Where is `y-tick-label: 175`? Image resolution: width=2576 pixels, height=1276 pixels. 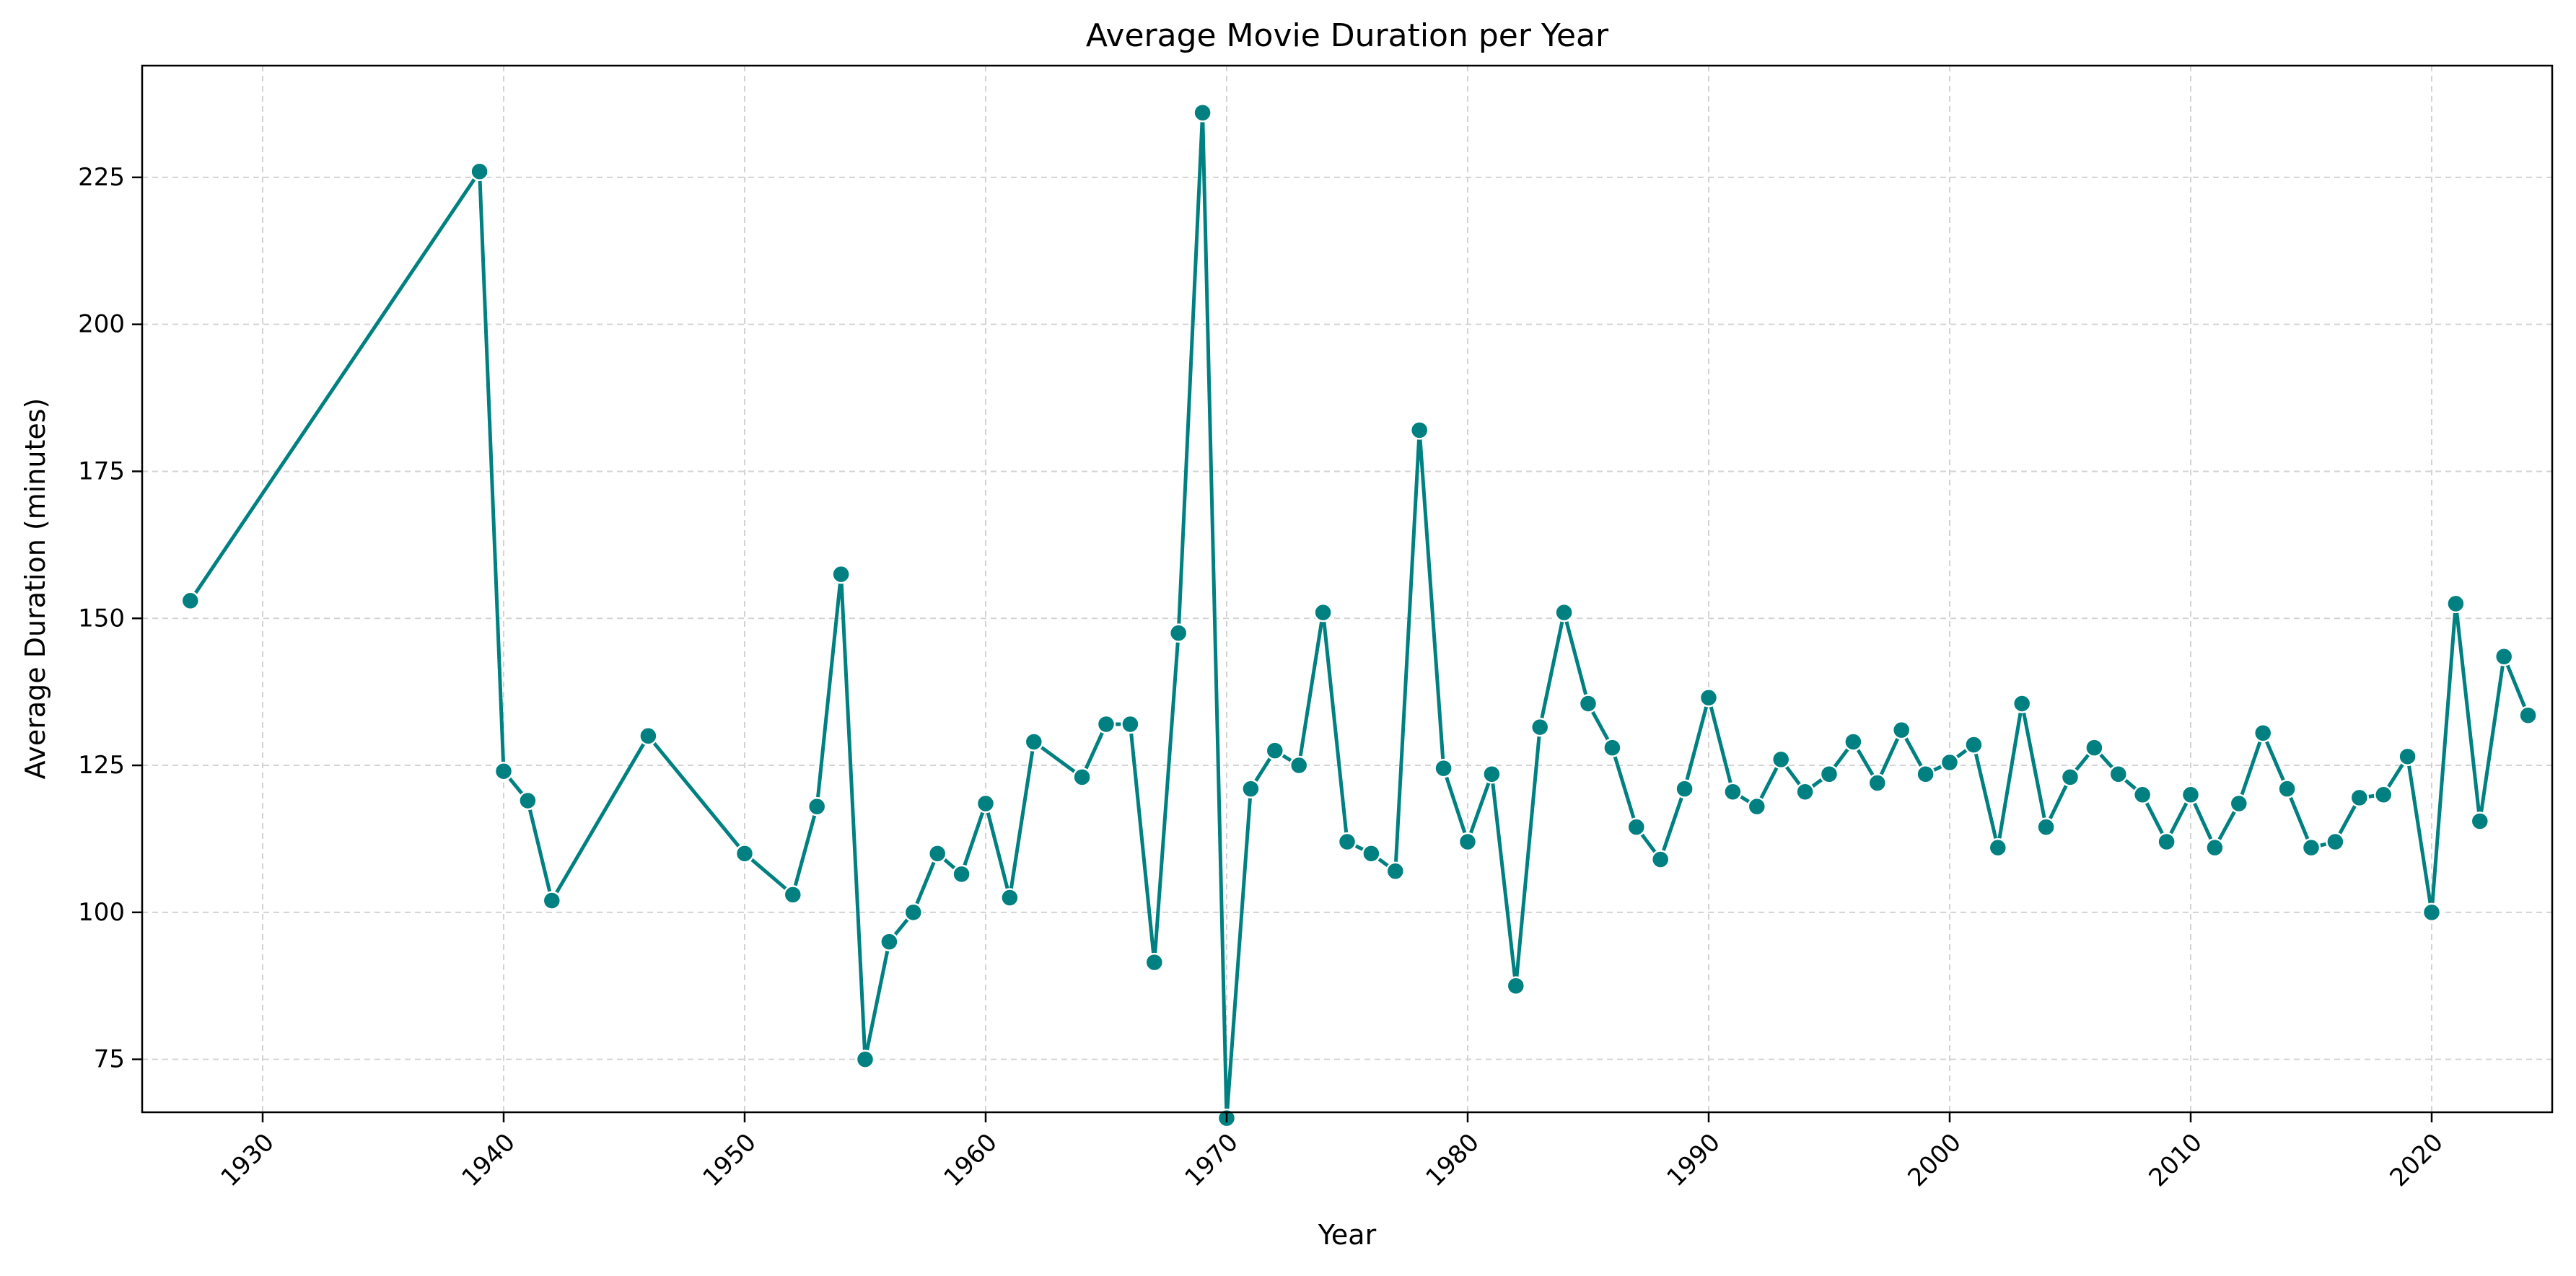 y-tick-label: 175 is located at coordinates (101, 471).